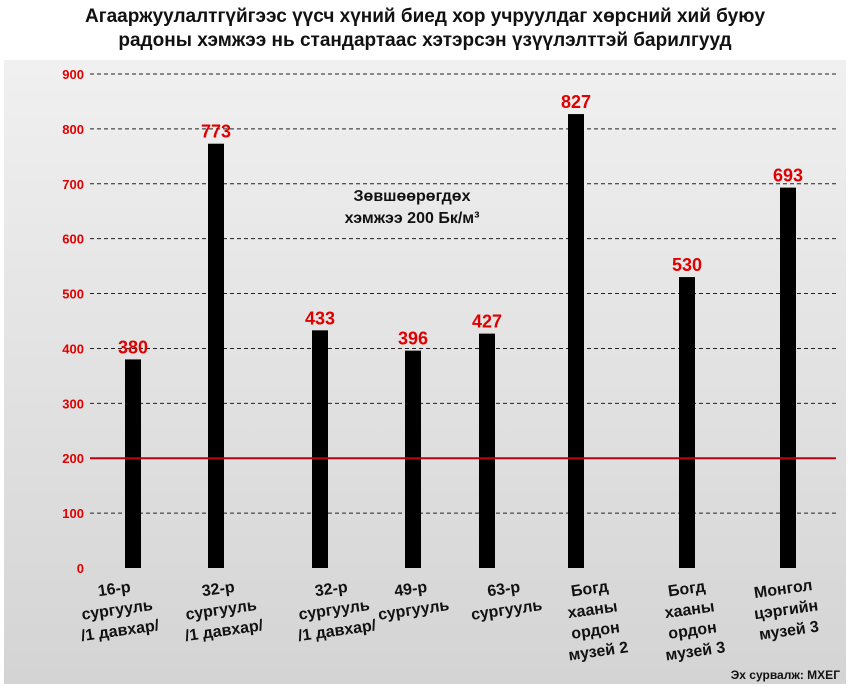 This screenshot has height=688, width=850. What do you see at coordinates (73, 129) in the screenshot?
I see `y-tick-label: 800` at bounding box center [73, 129].